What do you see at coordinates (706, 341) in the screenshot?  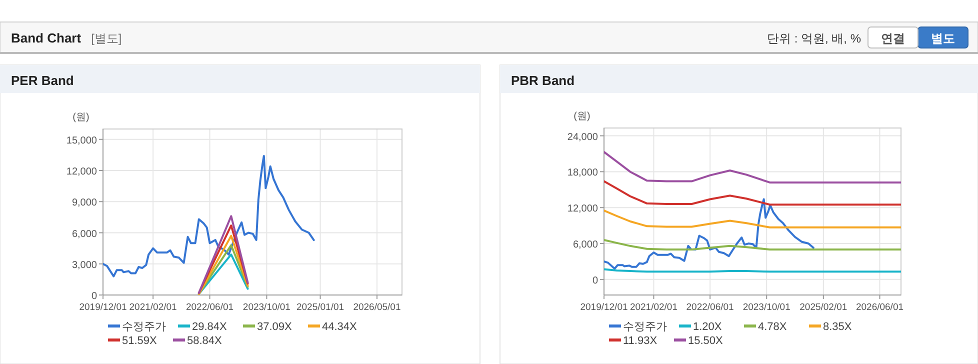 I see `legend-label: 15.50X` at bounding box center [706, 341].